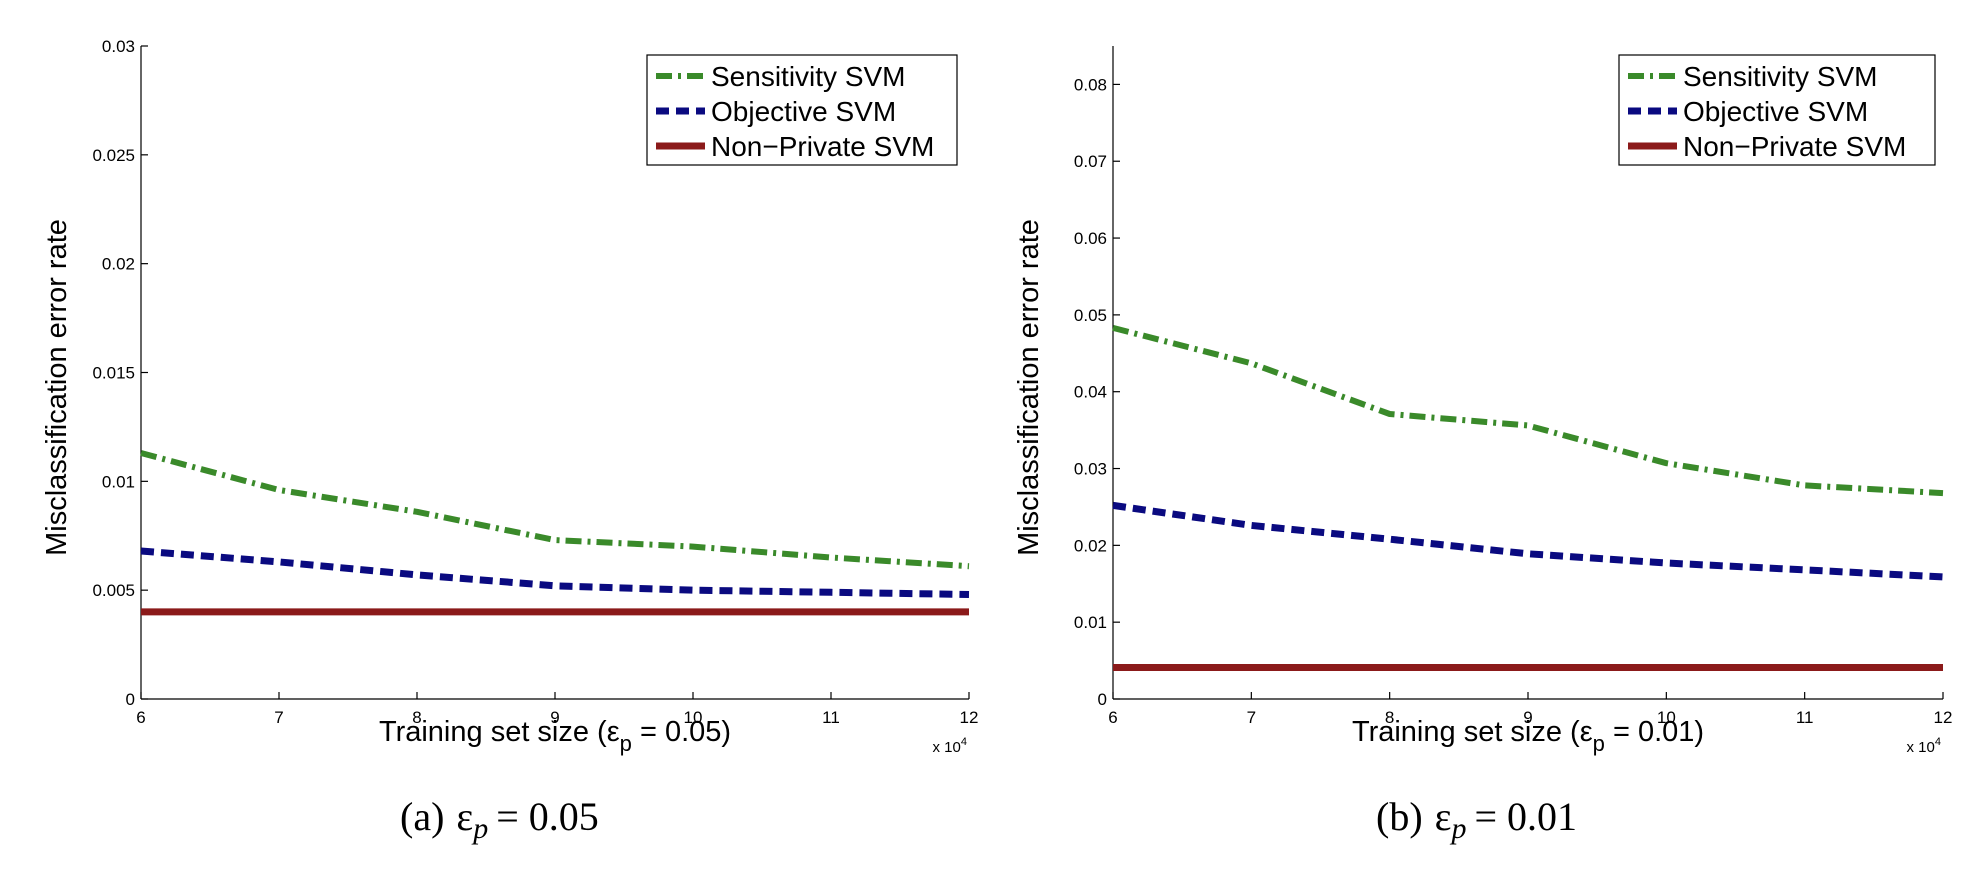 The image size is (1988, 888). Describe the element at coordinates (1654, 732) in the screenshot. I see `x-axis-title-rest: = 0.01)` at that location.